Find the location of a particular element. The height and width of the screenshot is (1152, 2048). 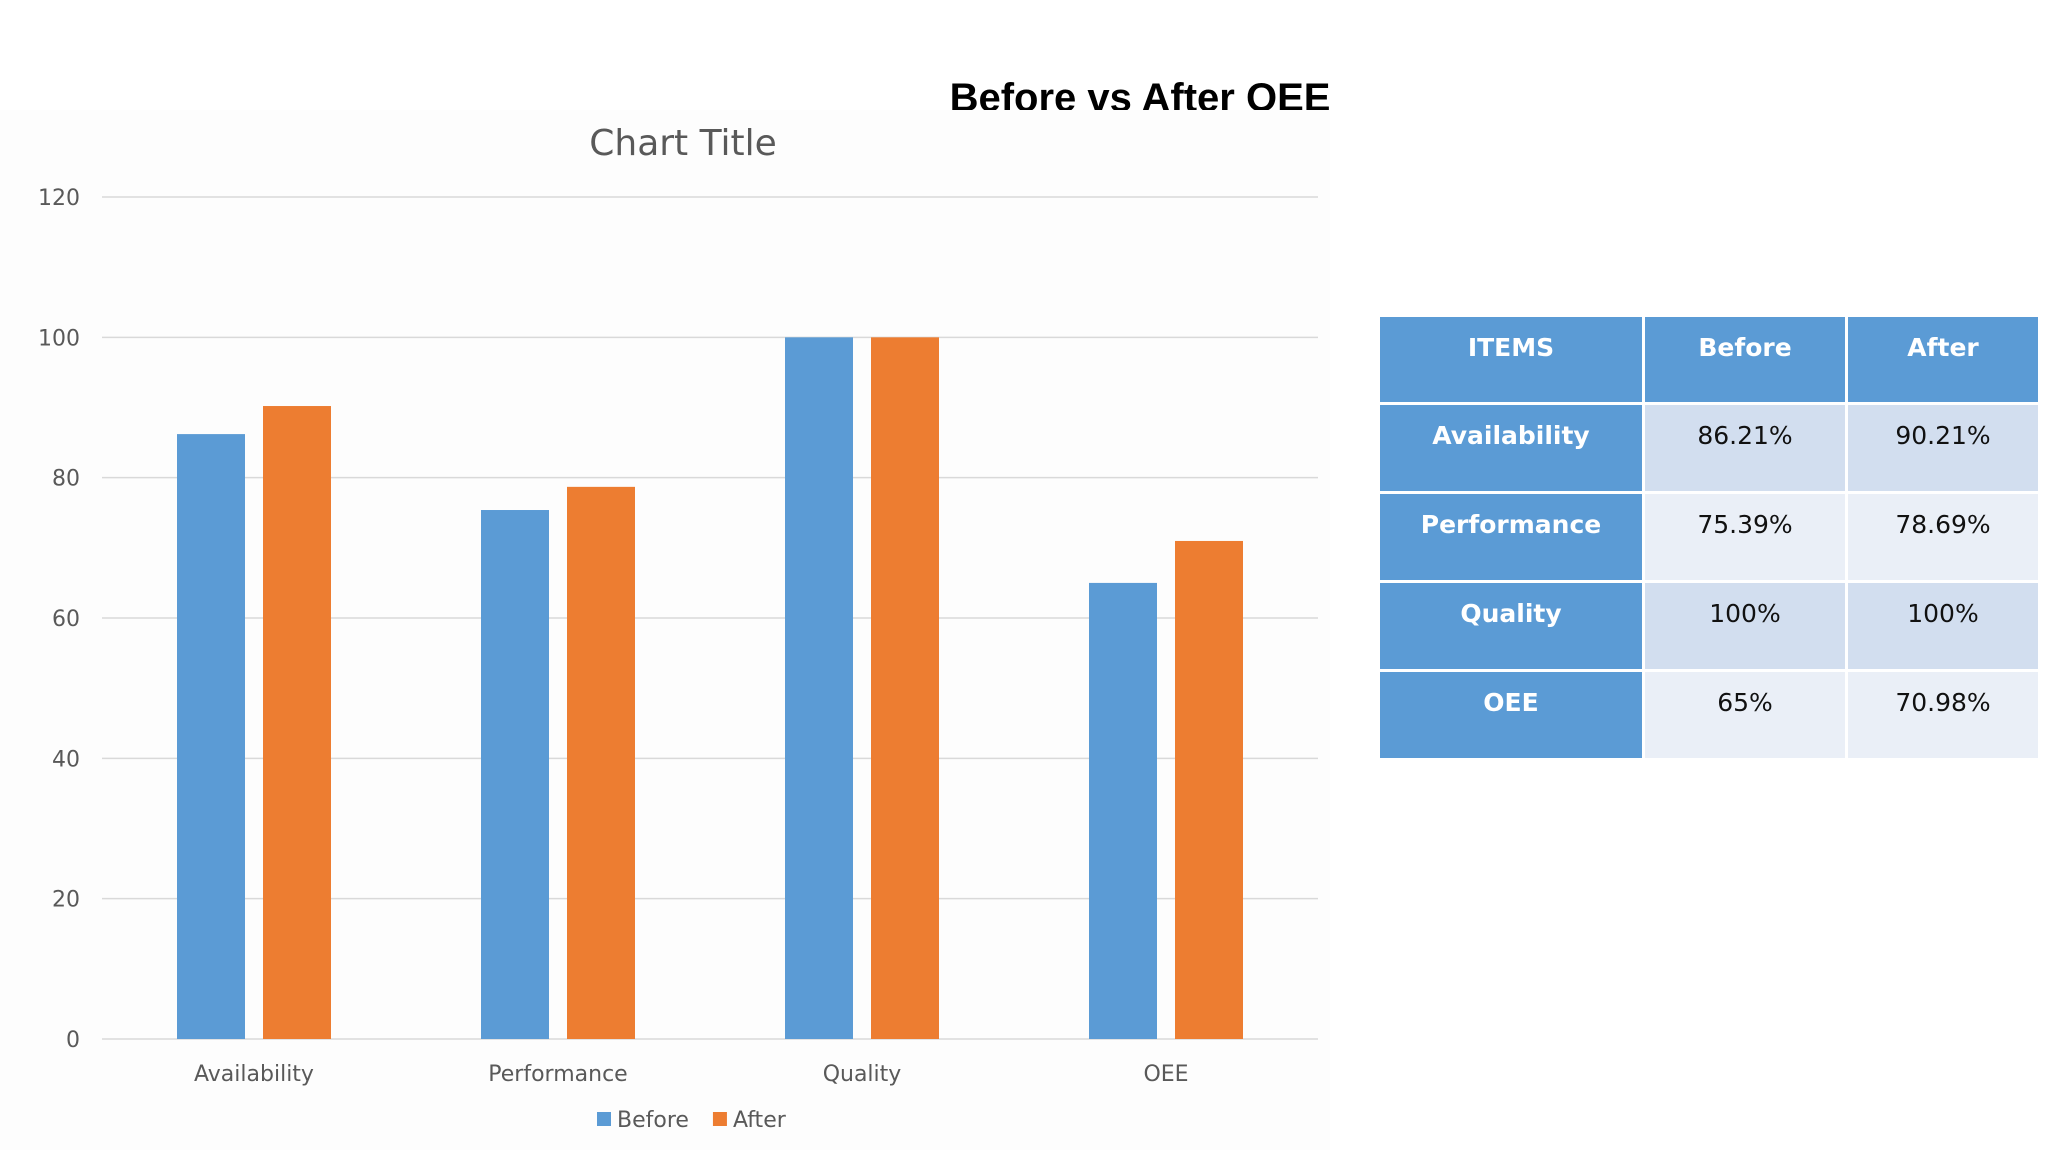

bar-after-oee is located at coordinates (1209, 789).